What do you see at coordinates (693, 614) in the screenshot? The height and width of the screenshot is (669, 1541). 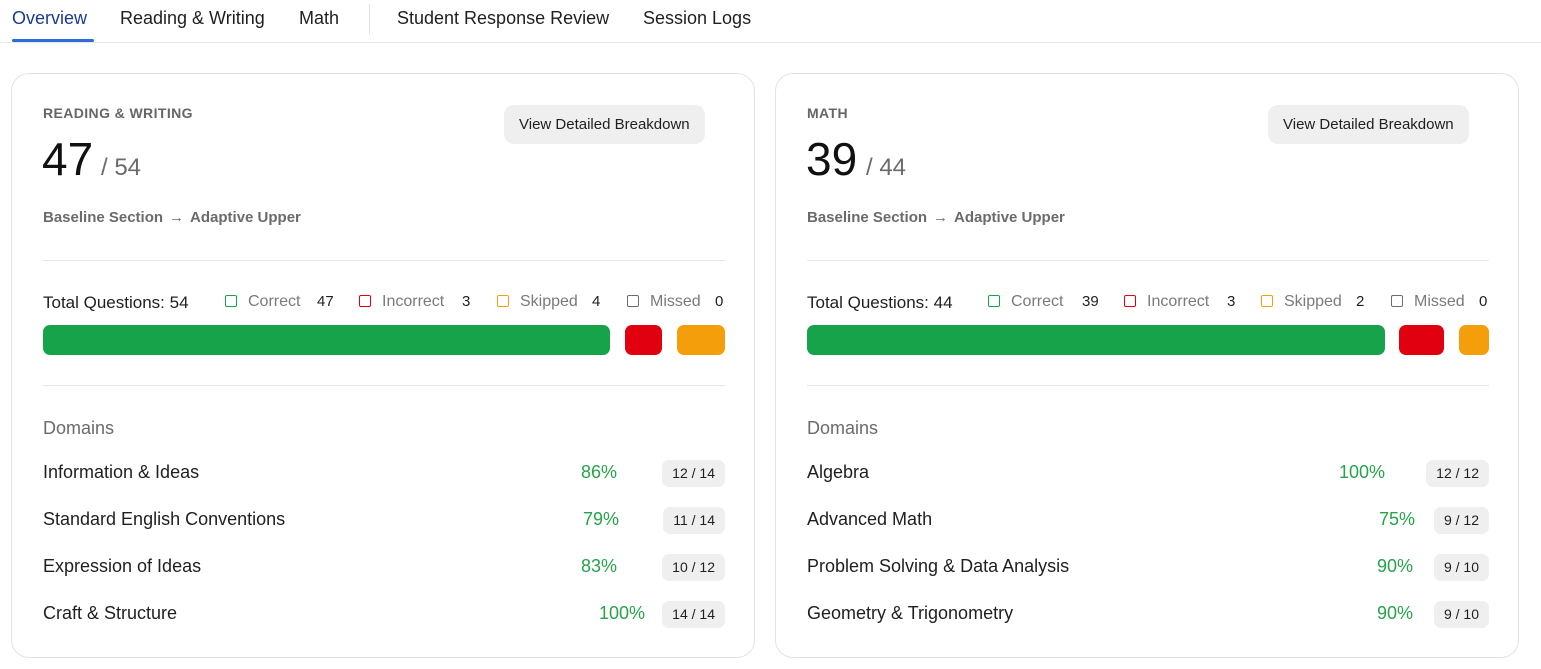 I see `domain-count-badge: 14 / 14` at bounding box center [693, 614].